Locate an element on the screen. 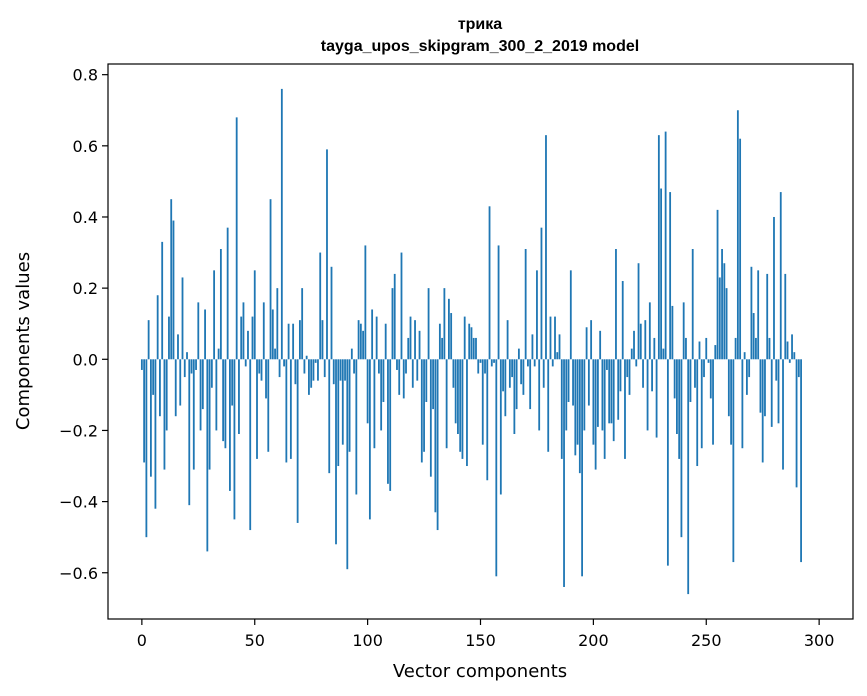 Image resolution: width=867 pixels, height=696 pixels. y-tick-label: 0.6 is located at coordinates (85, 146).